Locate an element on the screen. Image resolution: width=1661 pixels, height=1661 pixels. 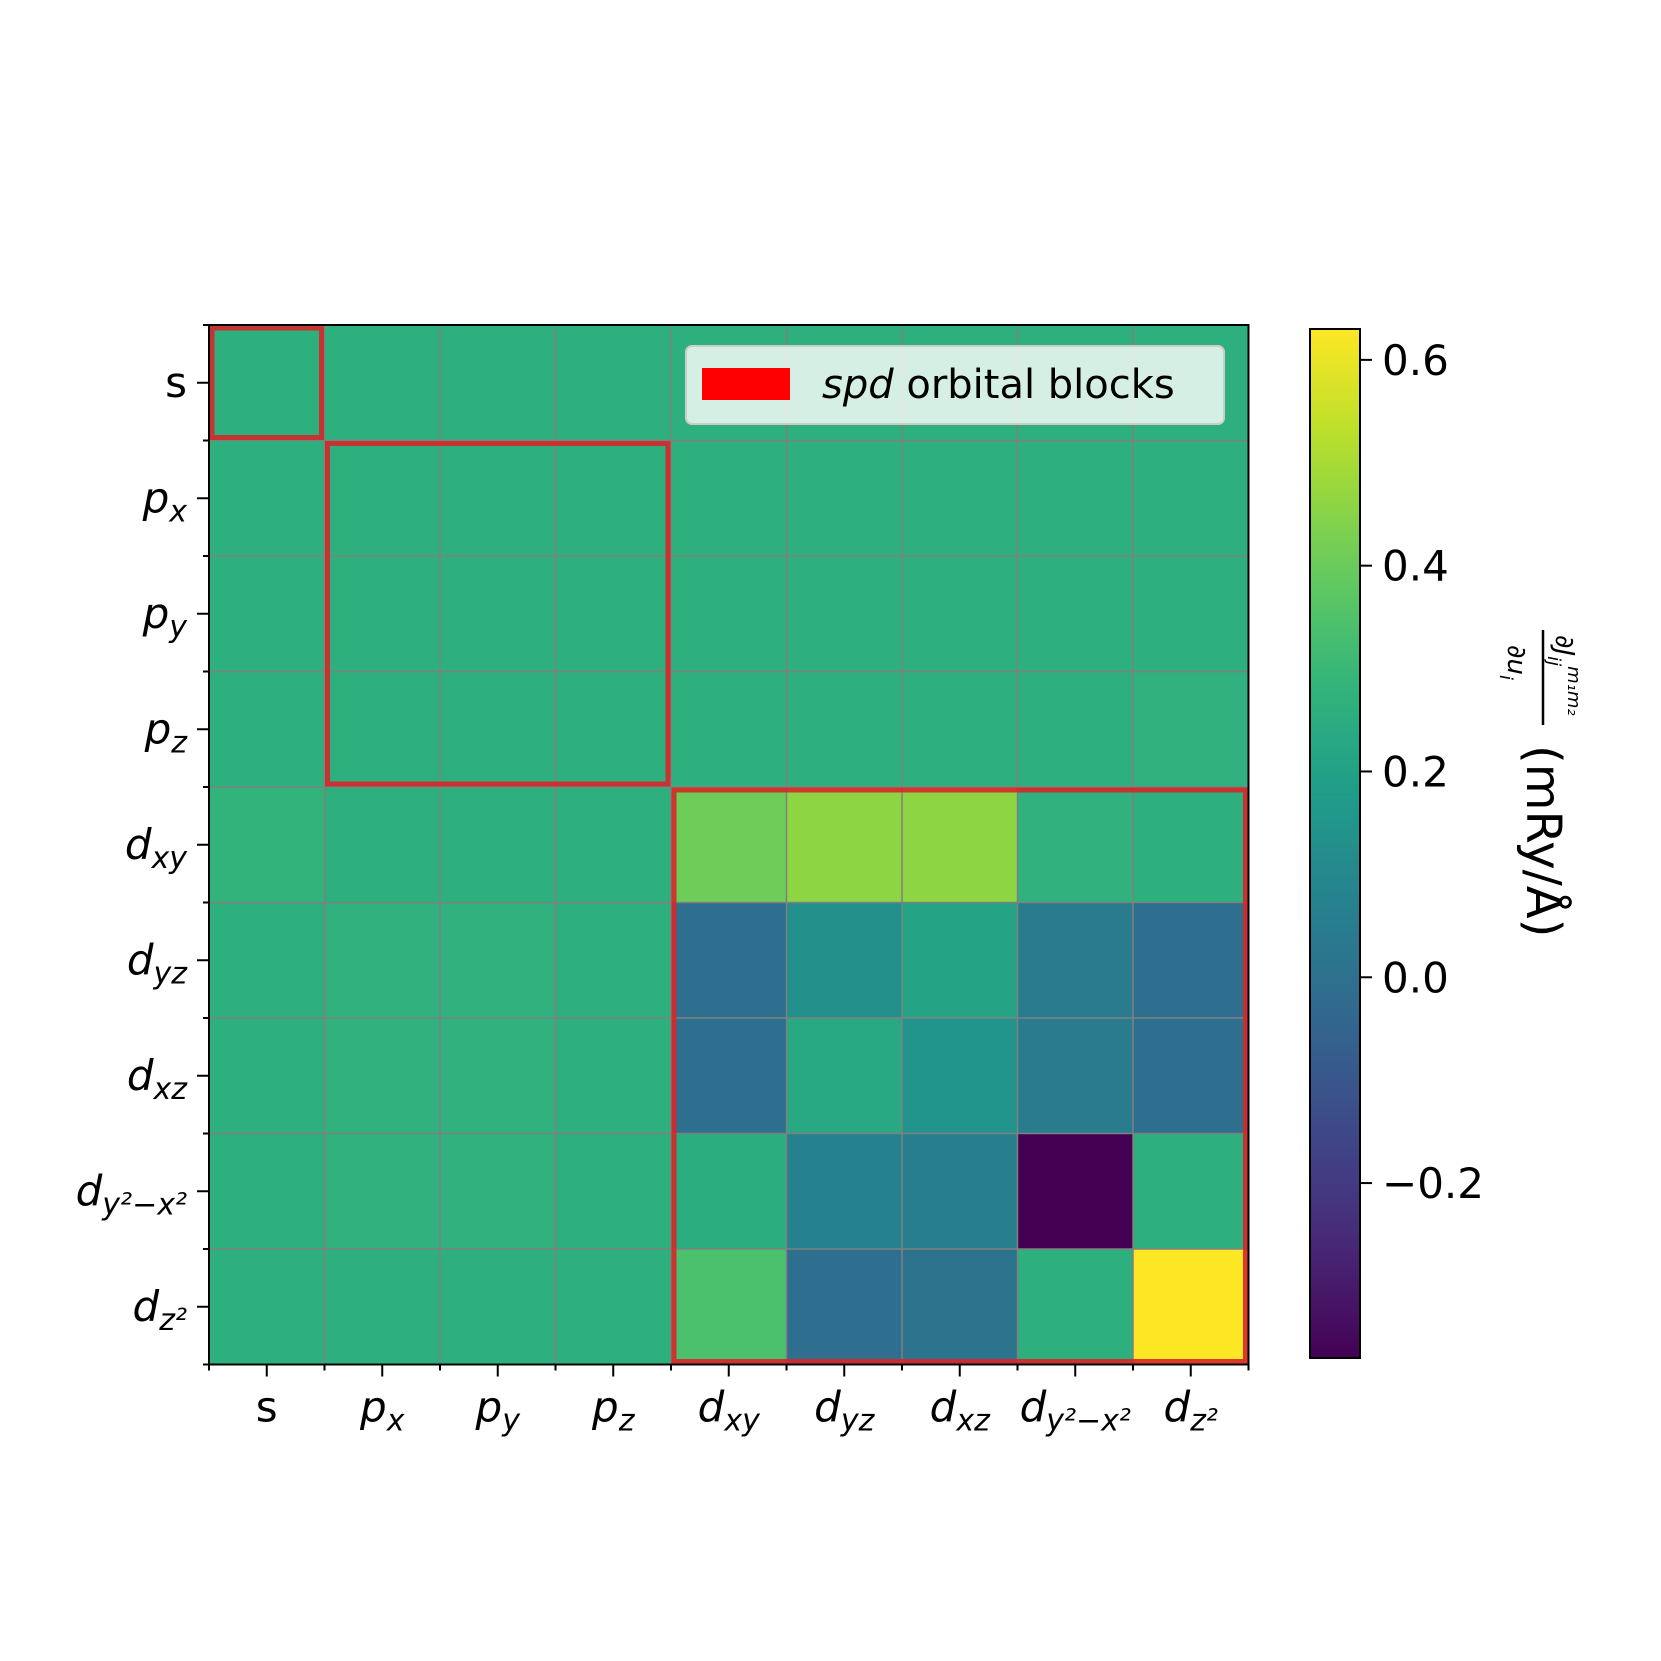
orbital-block-s is located at coordinates (266, 382).